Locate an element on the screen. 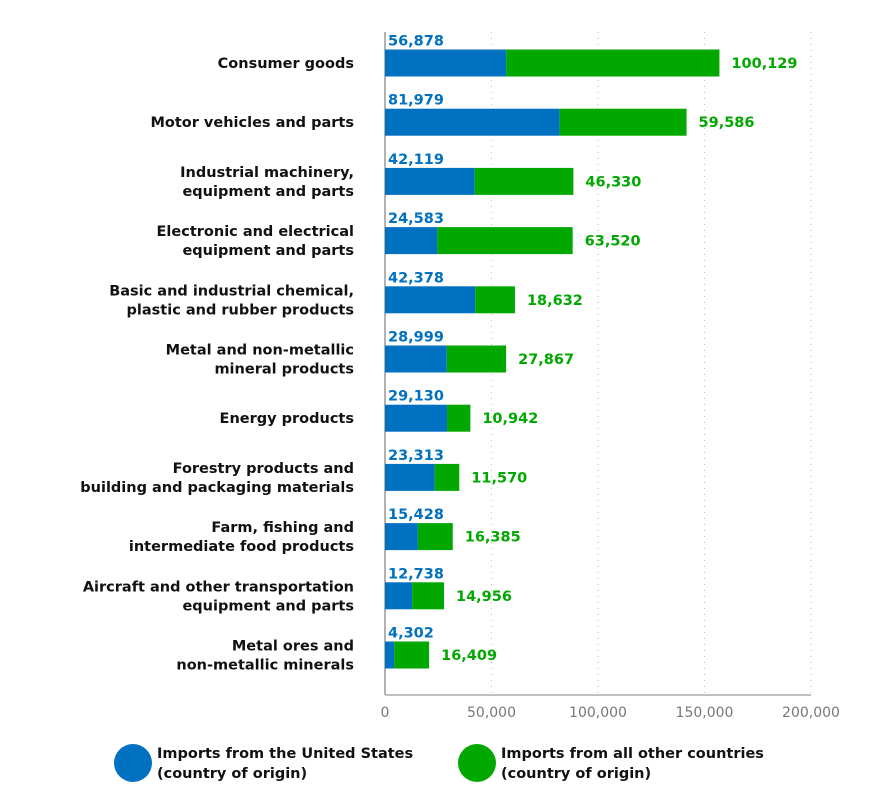 The image size is (886, 791). category-label: Energy products is located at coordinates (287, 419).